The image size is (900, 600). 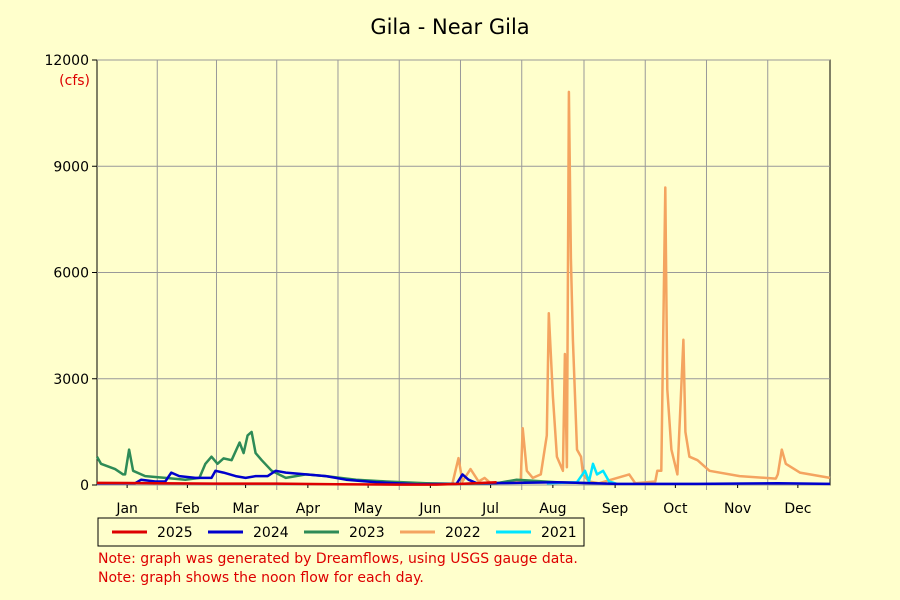 I want to click on x-tick-label: Nov, so click(x=737, y=509).